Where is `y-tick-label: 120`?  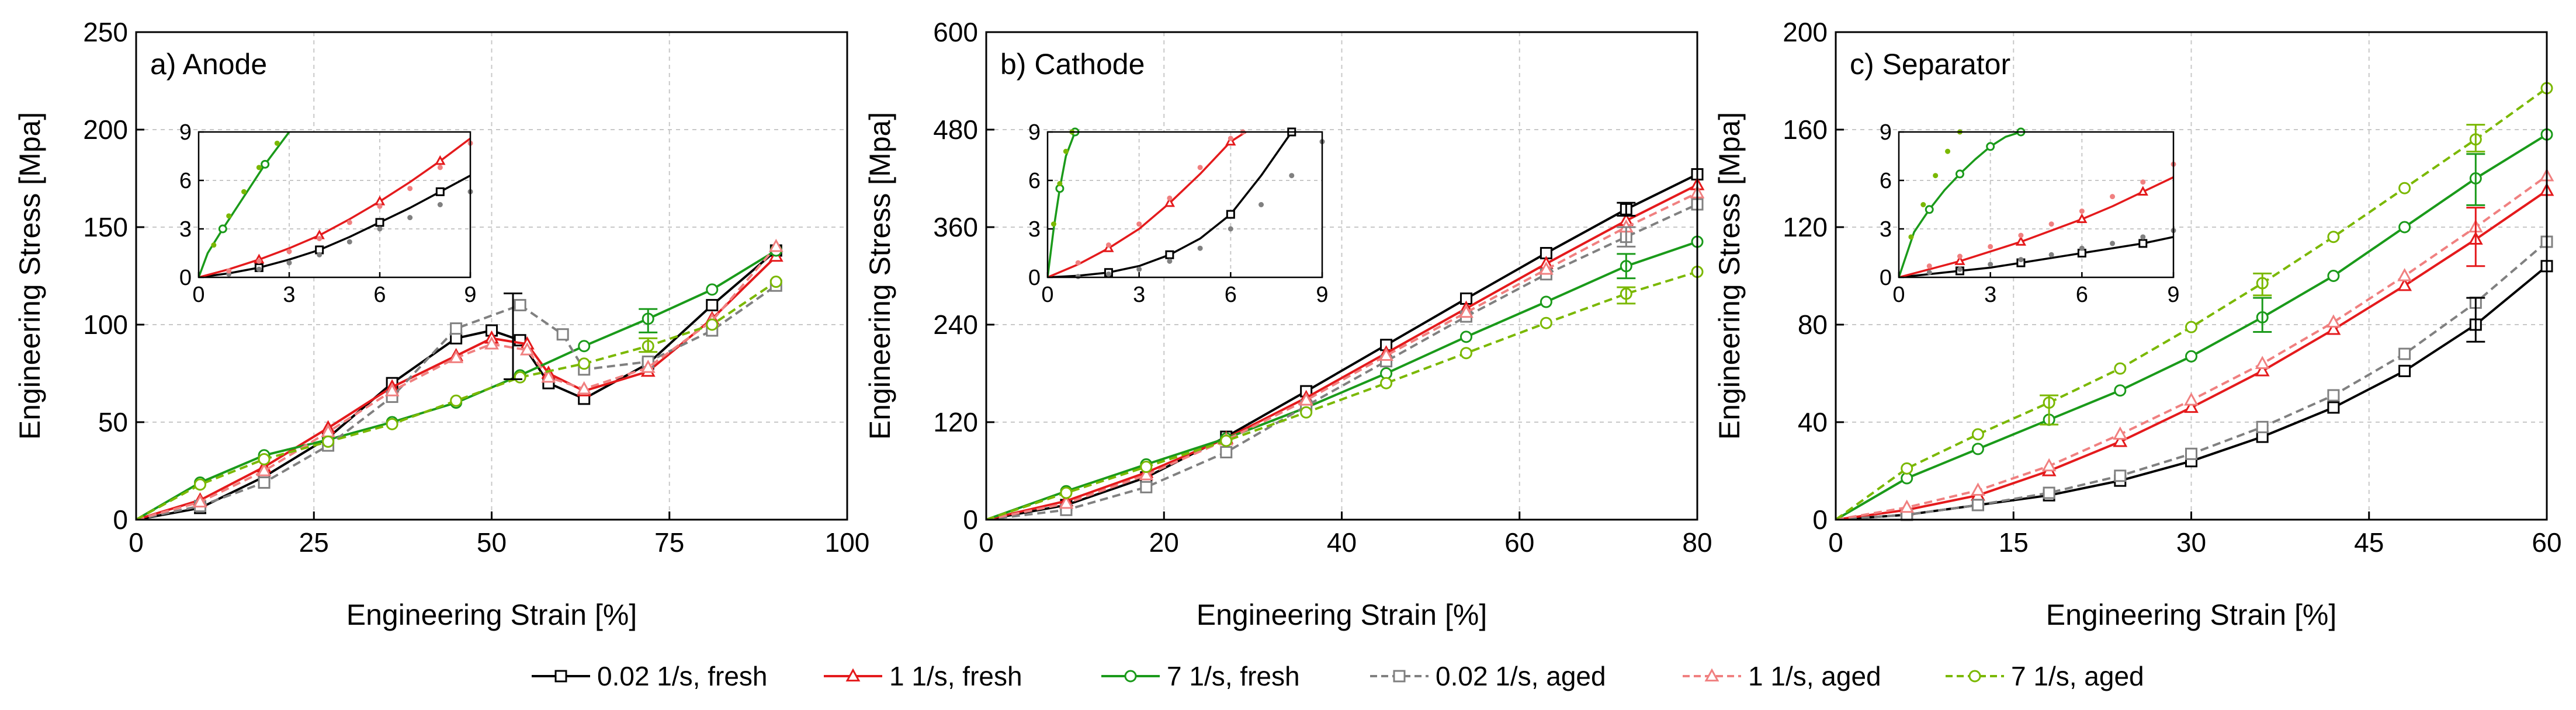
y-tick-label: 120 is located at coordinates (955, 422).